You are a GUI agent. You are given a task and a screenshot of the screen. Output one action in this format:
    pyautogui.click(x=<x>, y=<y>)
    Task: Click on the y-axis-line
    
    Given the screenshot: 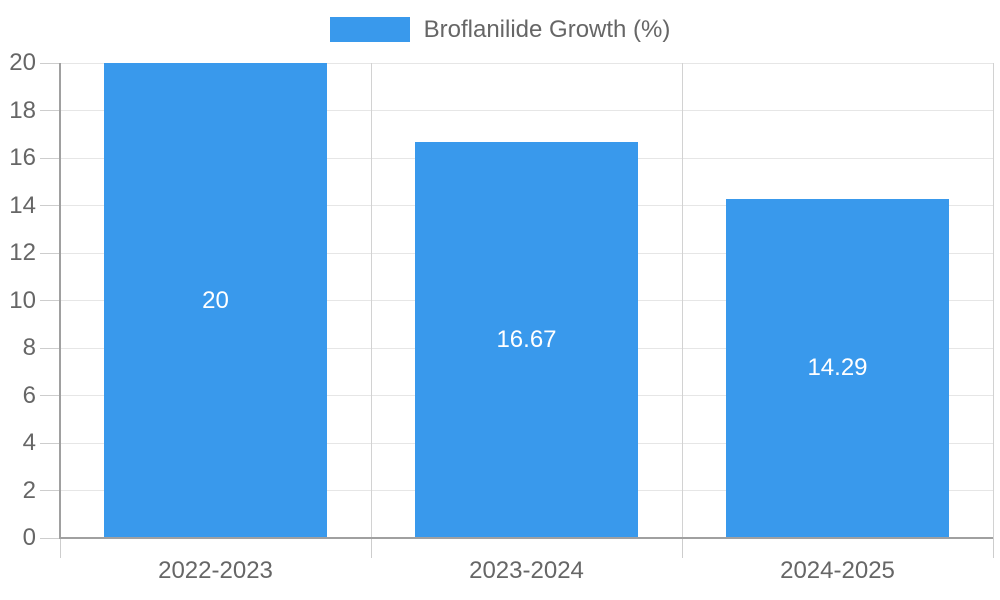 What is the action you would take?
    pyautogui.click(x=60, y=300)
    